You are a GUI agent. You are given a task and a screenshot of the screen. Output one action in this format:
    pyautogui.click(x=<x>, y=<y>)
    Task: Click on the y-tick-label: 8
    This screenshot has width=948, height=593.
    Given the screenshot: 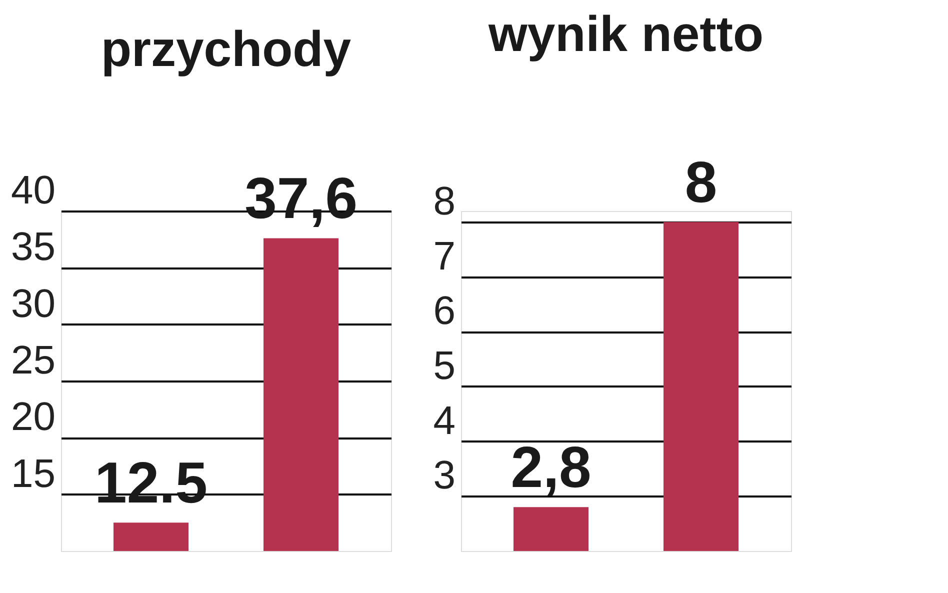 What is the action you would take?
    pyautogui.click(x=444, y=201)
    